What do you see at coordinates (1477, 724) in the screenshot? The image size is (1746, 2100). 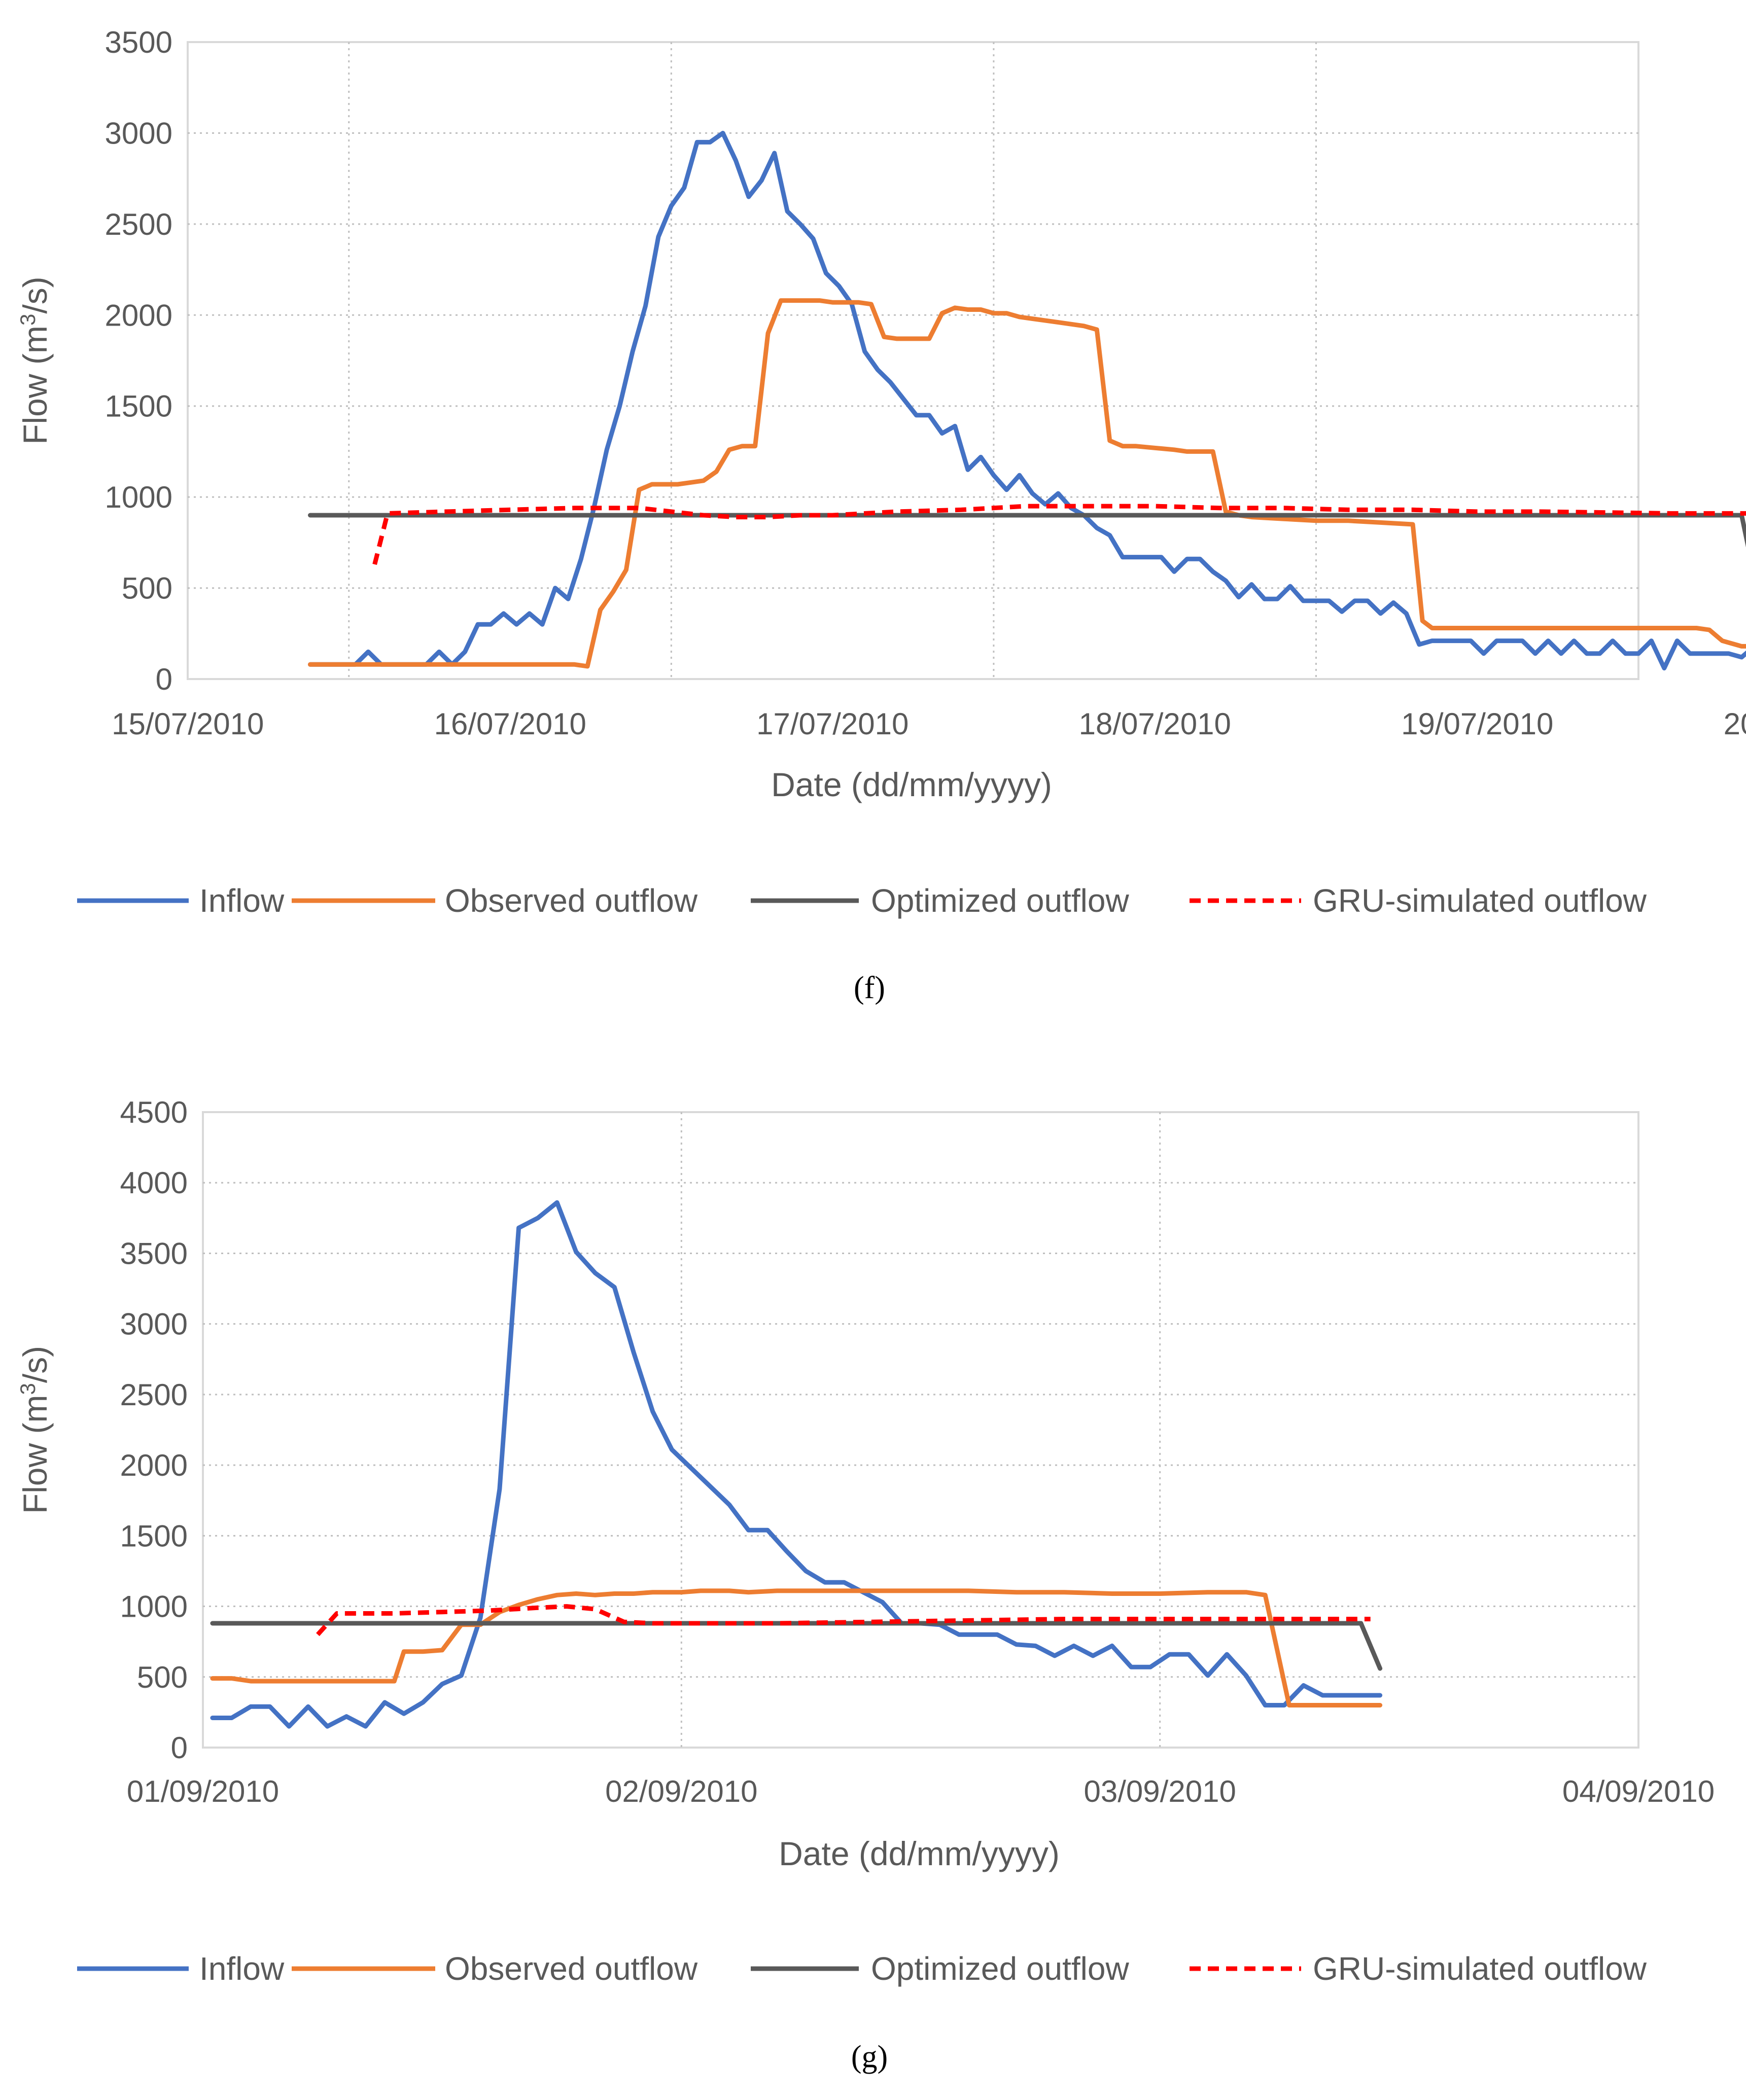 I see `x-tick-label: 19/07/2010` at bounding box center [1477, 724].